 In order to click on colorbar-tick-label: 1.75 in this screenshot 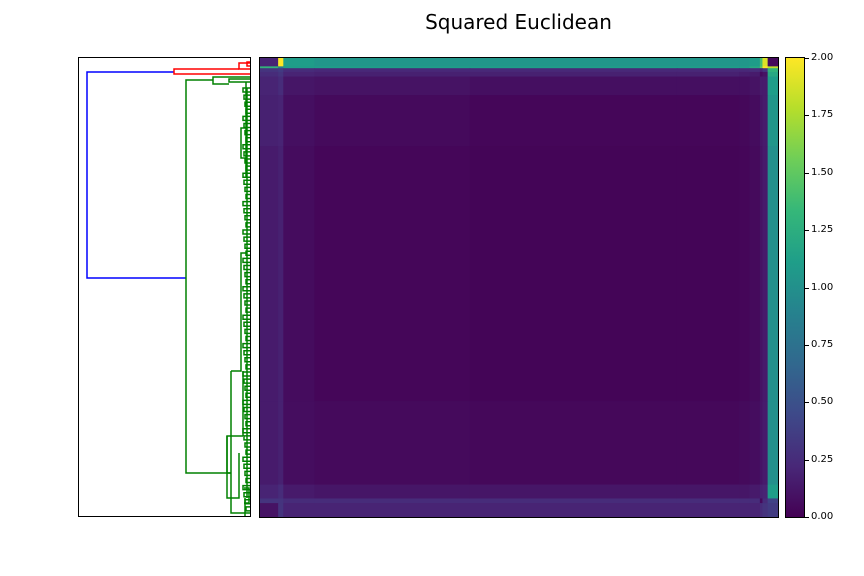, I will do `click(822, 115)`.